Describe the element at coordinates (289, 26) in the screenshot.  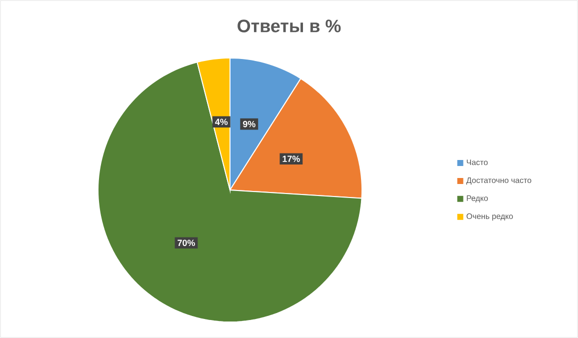
I see `chart-title: Ответы в %` at that location.